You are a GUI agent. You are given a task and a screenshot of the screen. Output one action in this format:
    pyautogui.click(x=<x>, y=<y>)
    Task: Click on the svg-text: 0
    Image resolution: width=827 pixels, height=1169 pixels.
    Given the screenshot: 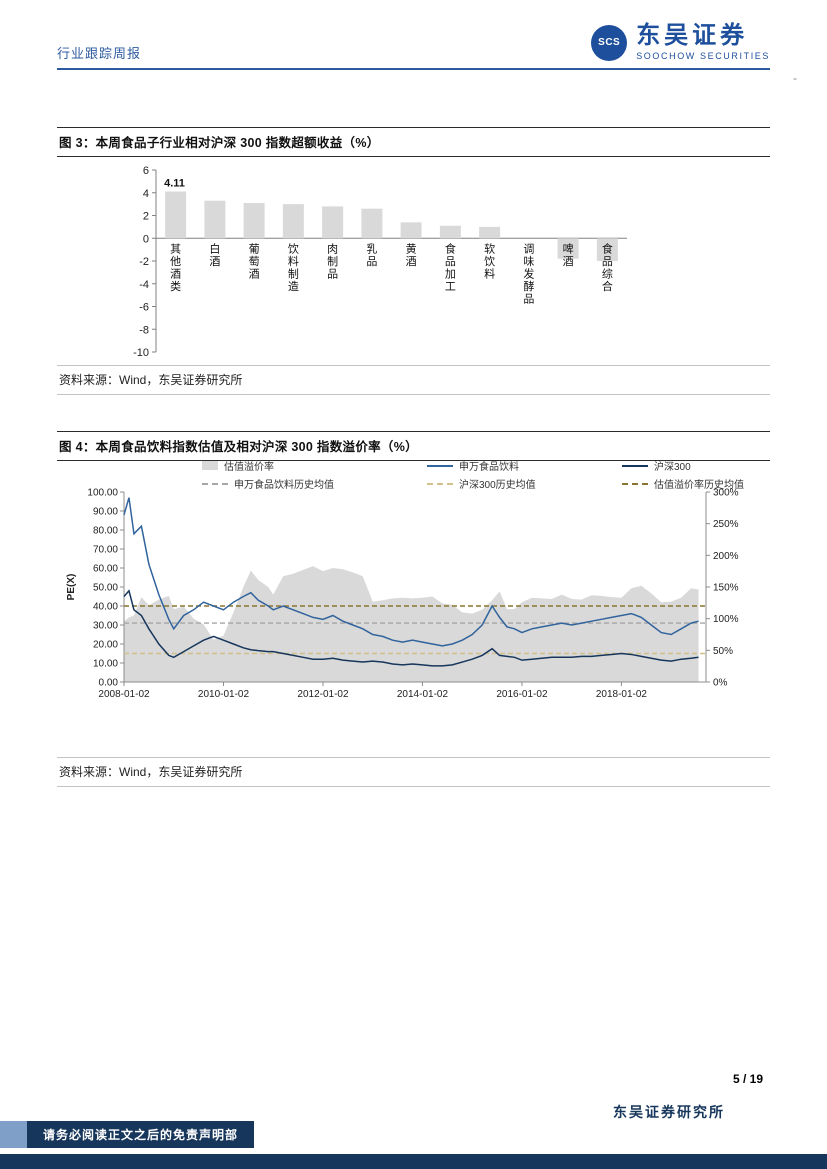 What is the action you would take?
    pyautogui.click(x=146, y=239)
    